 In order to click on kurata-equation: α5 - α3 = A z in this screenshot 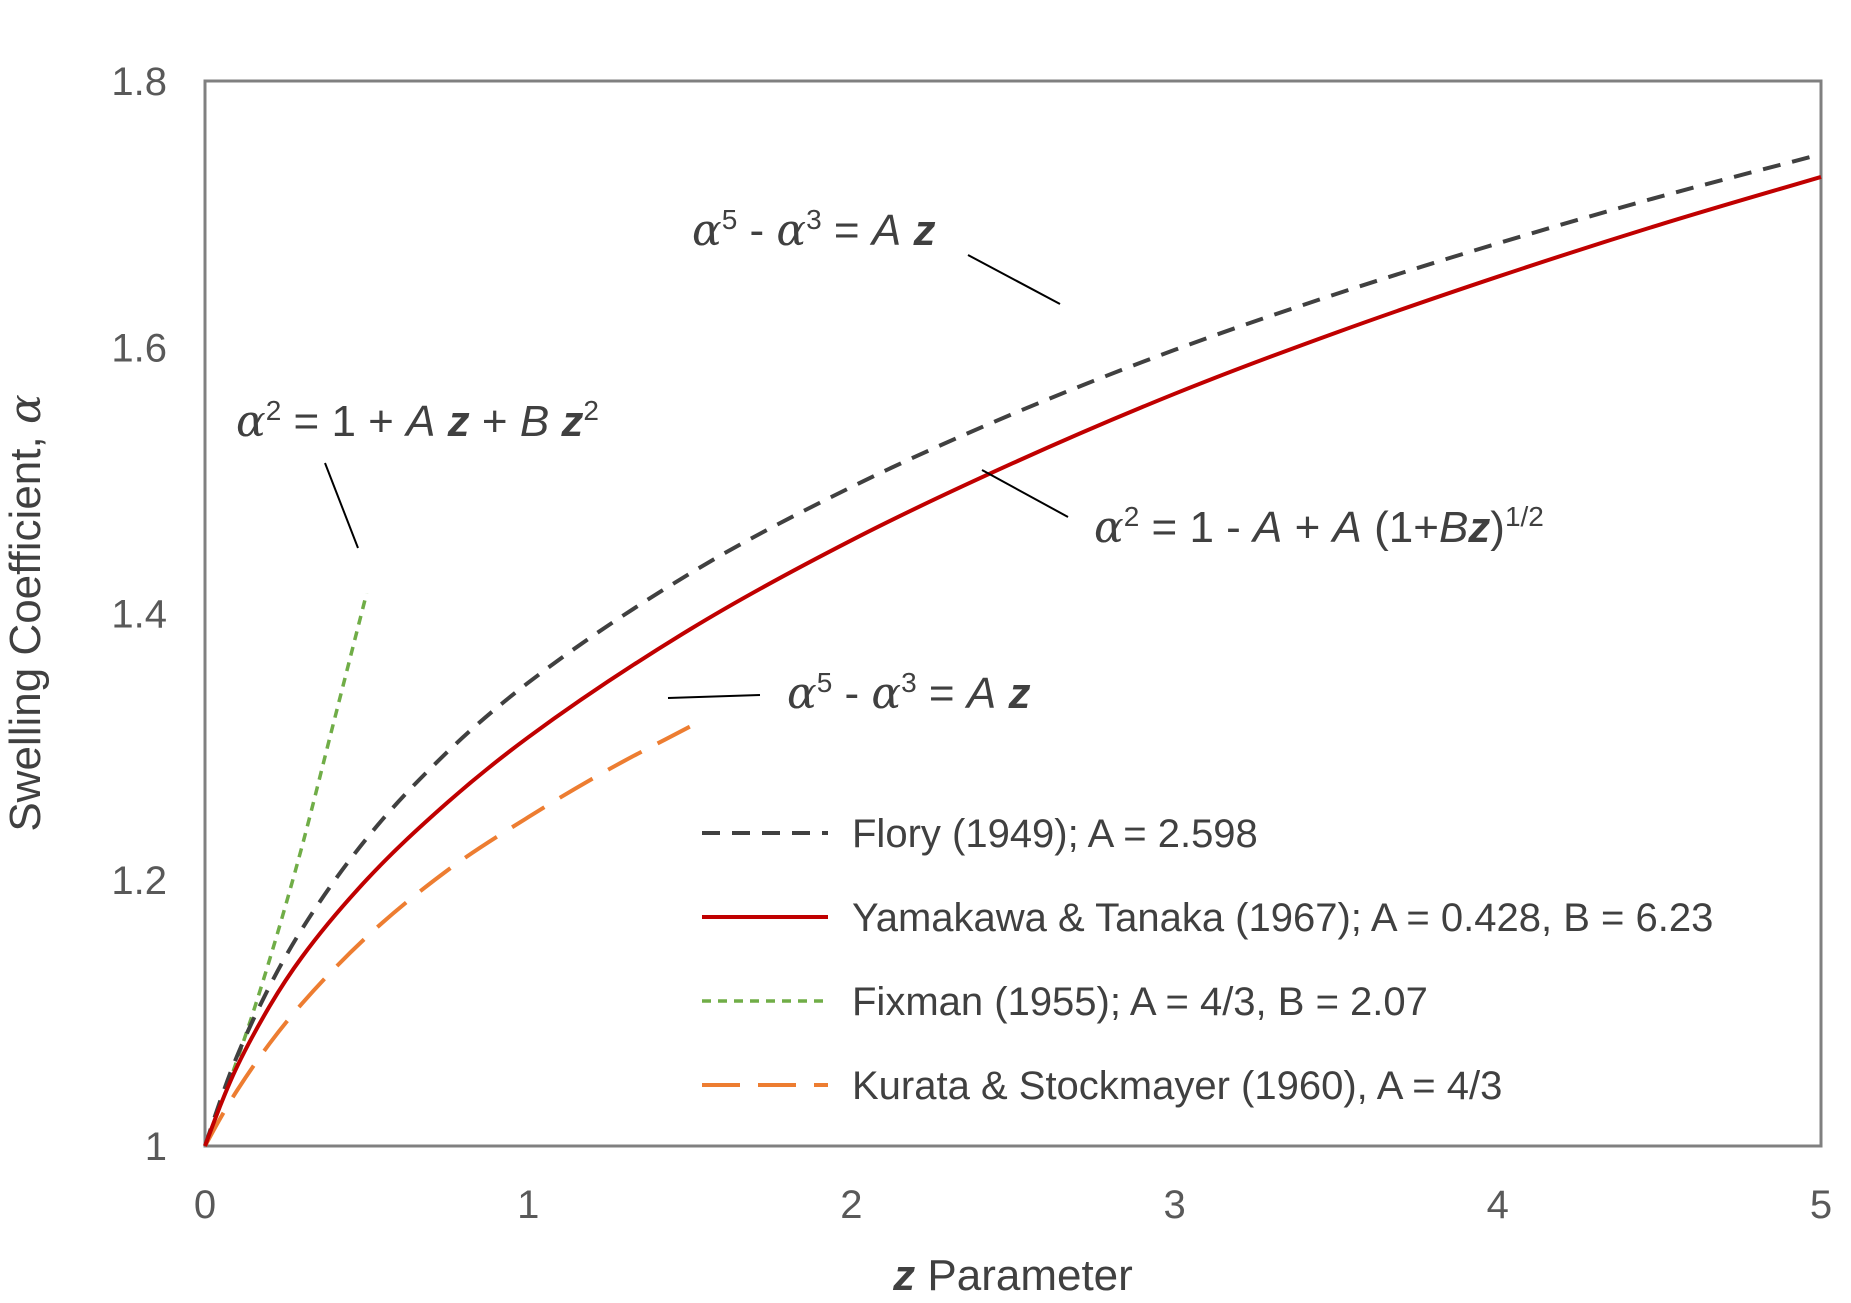, I will do `click(908, 693)`.